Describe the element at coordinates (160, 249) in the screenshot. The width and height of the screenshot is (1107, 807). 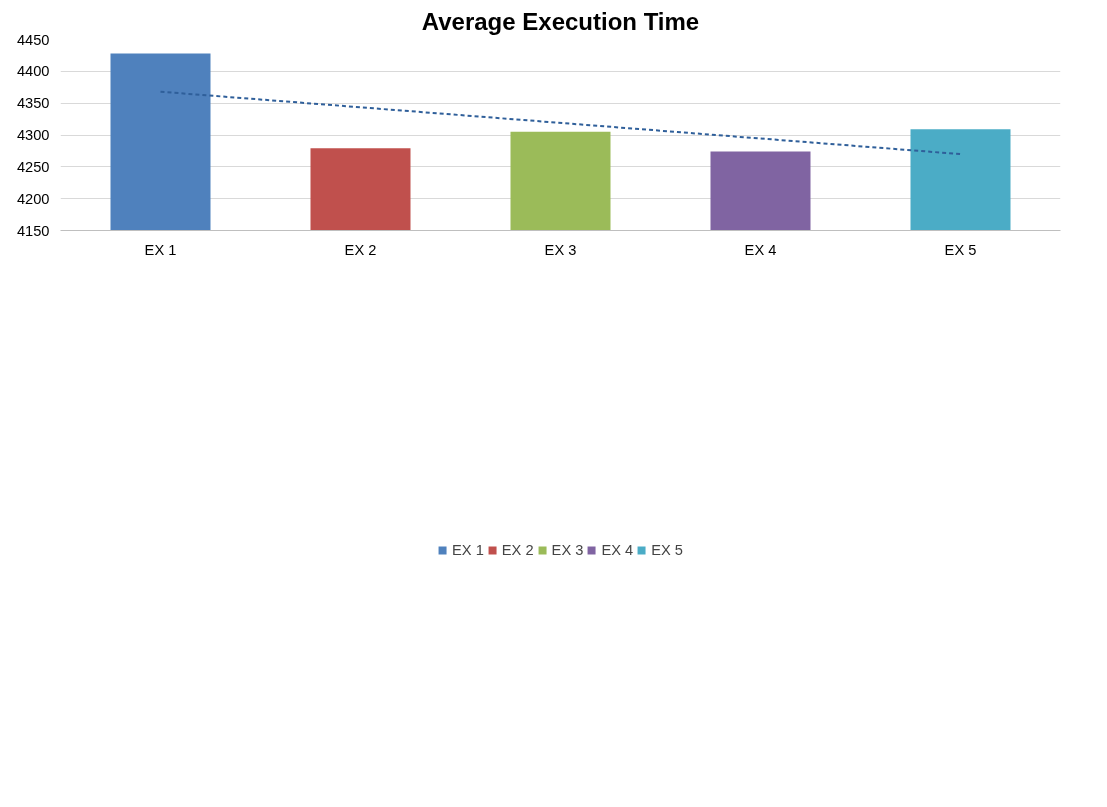
I see `x-tick-label: EX 1` at that location.